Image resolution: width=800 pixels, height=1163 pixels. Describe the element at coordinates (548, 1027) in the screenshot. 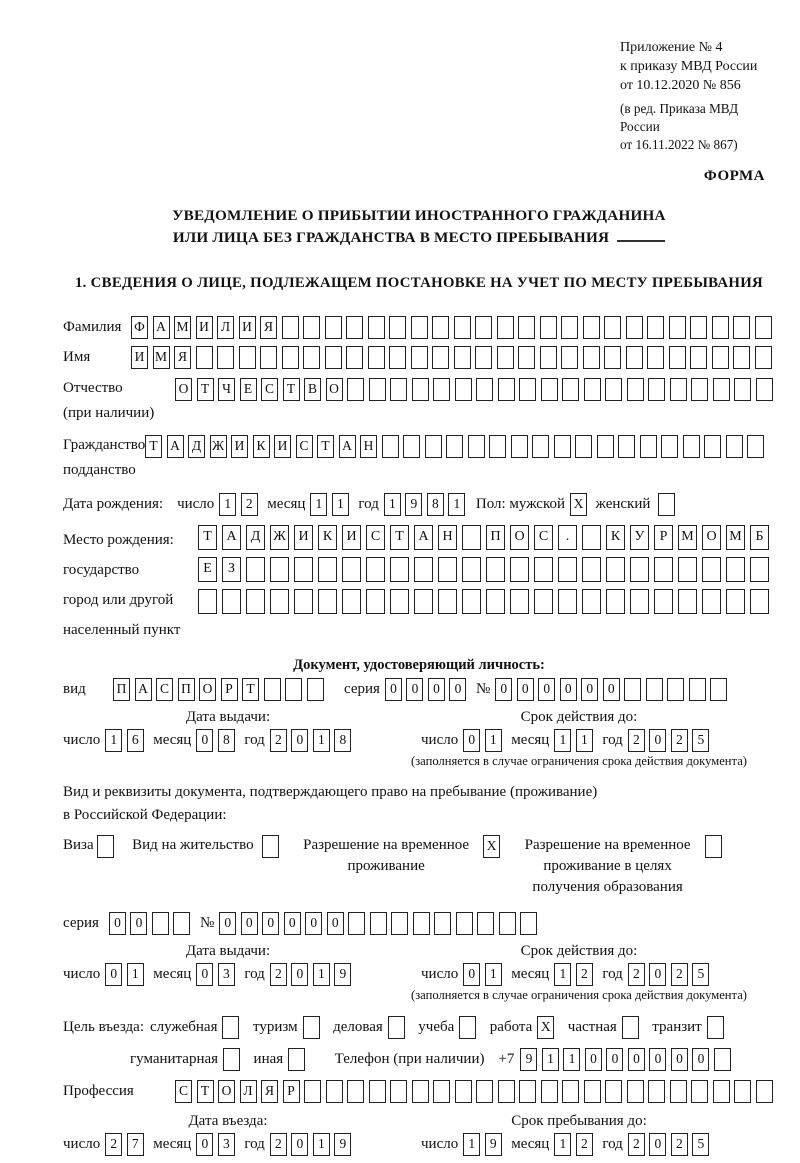

I see `purpose-work-checkbox: X` at that location.